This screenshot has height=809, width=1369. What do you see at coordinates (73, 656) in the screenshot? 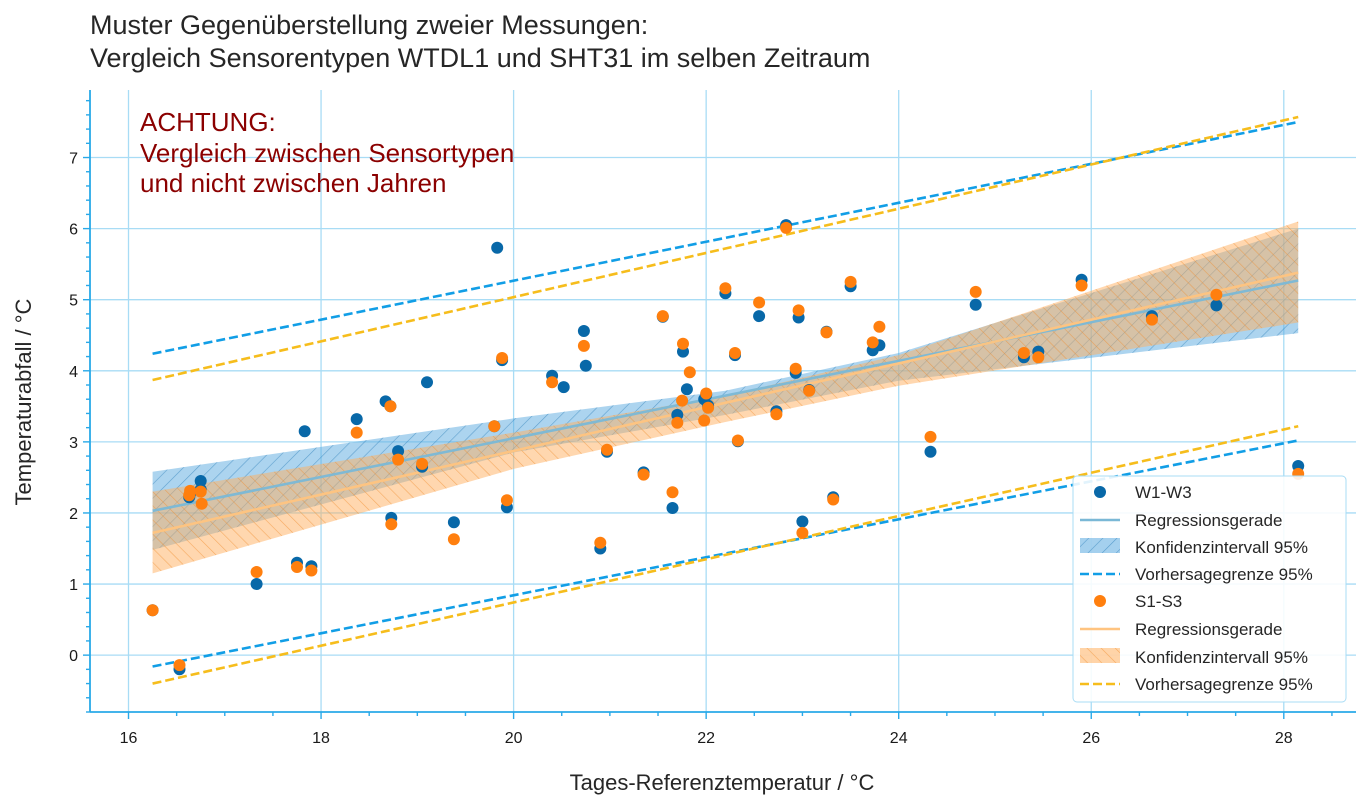
I see `y-tick-label: 0` at bounding box center [73, 656].